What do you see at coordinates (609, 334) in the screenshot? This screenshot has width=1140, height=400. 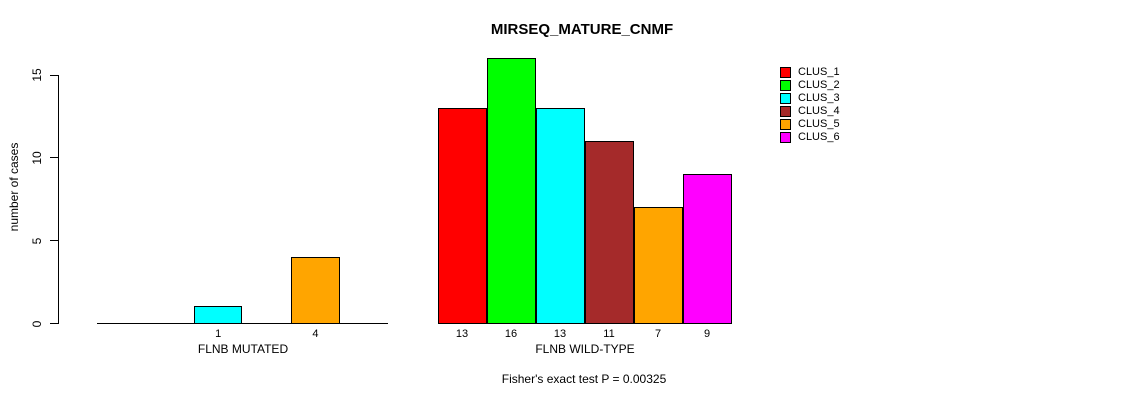 I see `bar-value-label: 11` at bounding box center [609, 334].